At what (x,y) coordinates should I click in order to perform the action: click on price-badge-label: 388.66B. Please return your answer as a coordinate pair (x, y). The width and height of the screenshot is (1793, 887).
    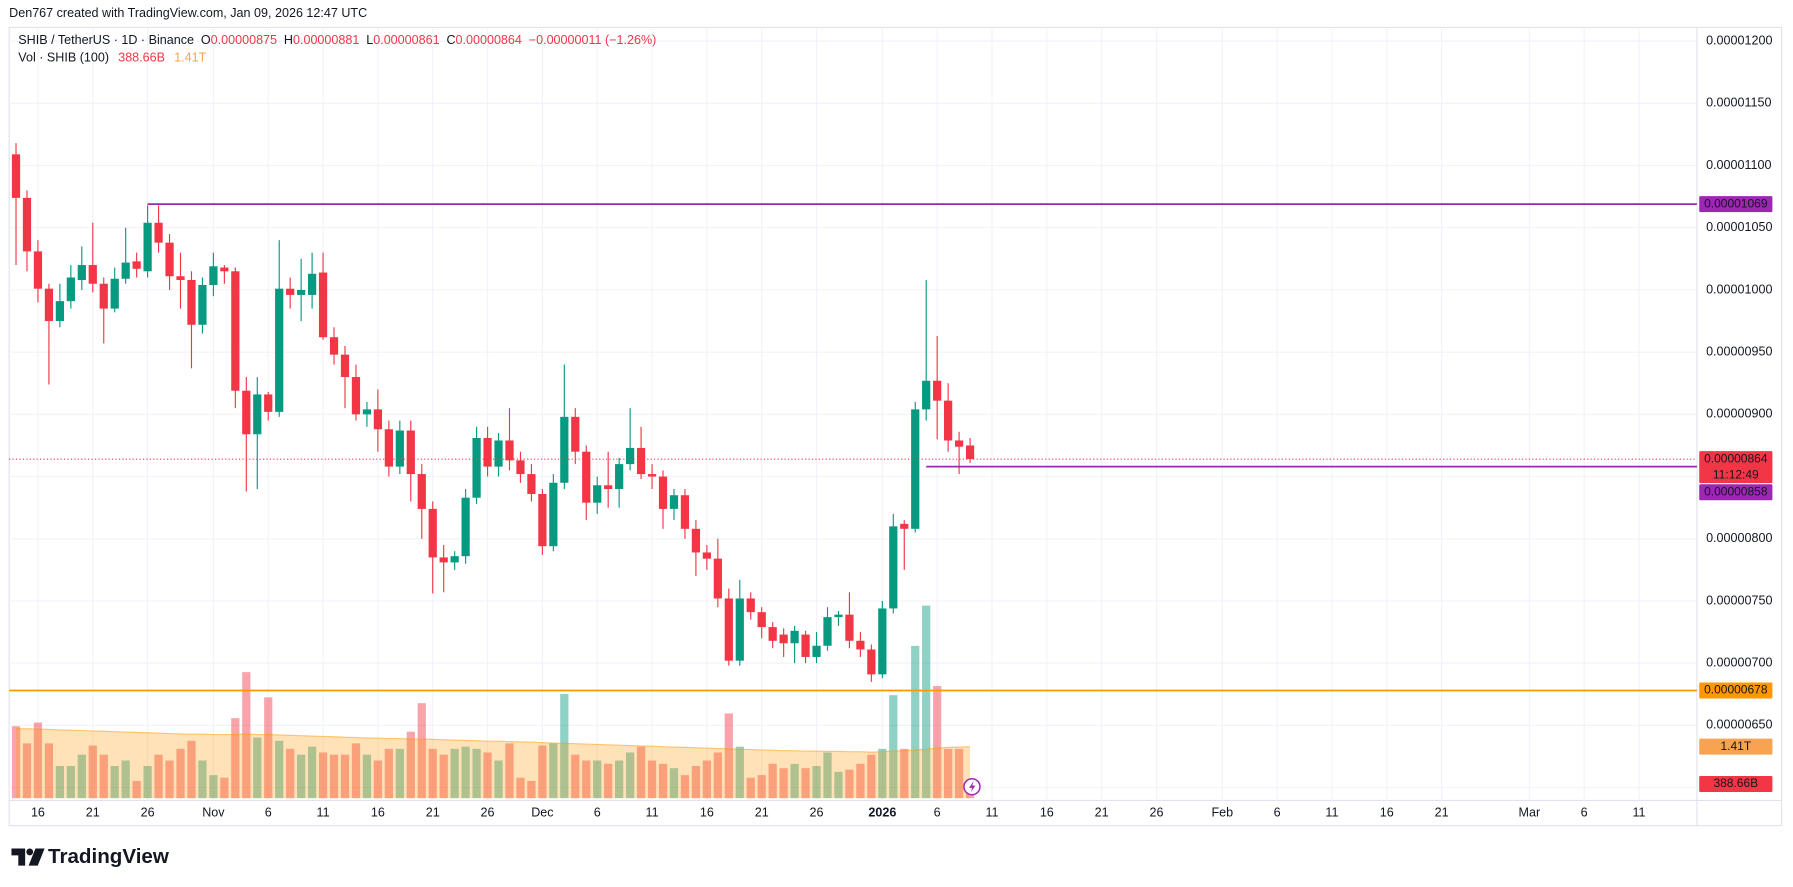
    Looking at the image, I should click on (1735, 783).